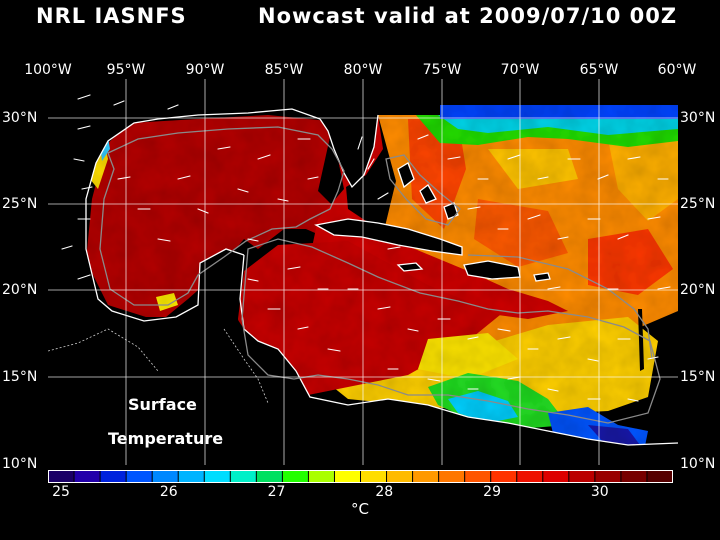 This screenshot has height=540, width=720. What do you see at coordinates (494, 431) in the screenshot?
I see `south-america-land` at bounding box center [494, 431].